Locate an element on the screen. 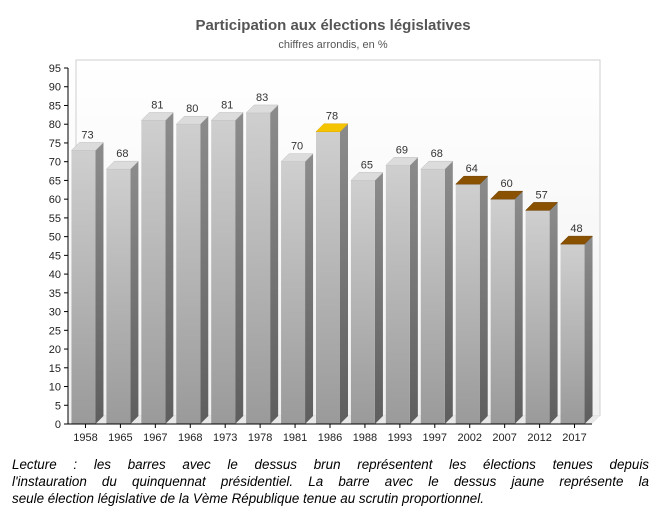 This screenshot has height=529, width=661. y-tick-label: 85 is located at coordinates (55, 106).